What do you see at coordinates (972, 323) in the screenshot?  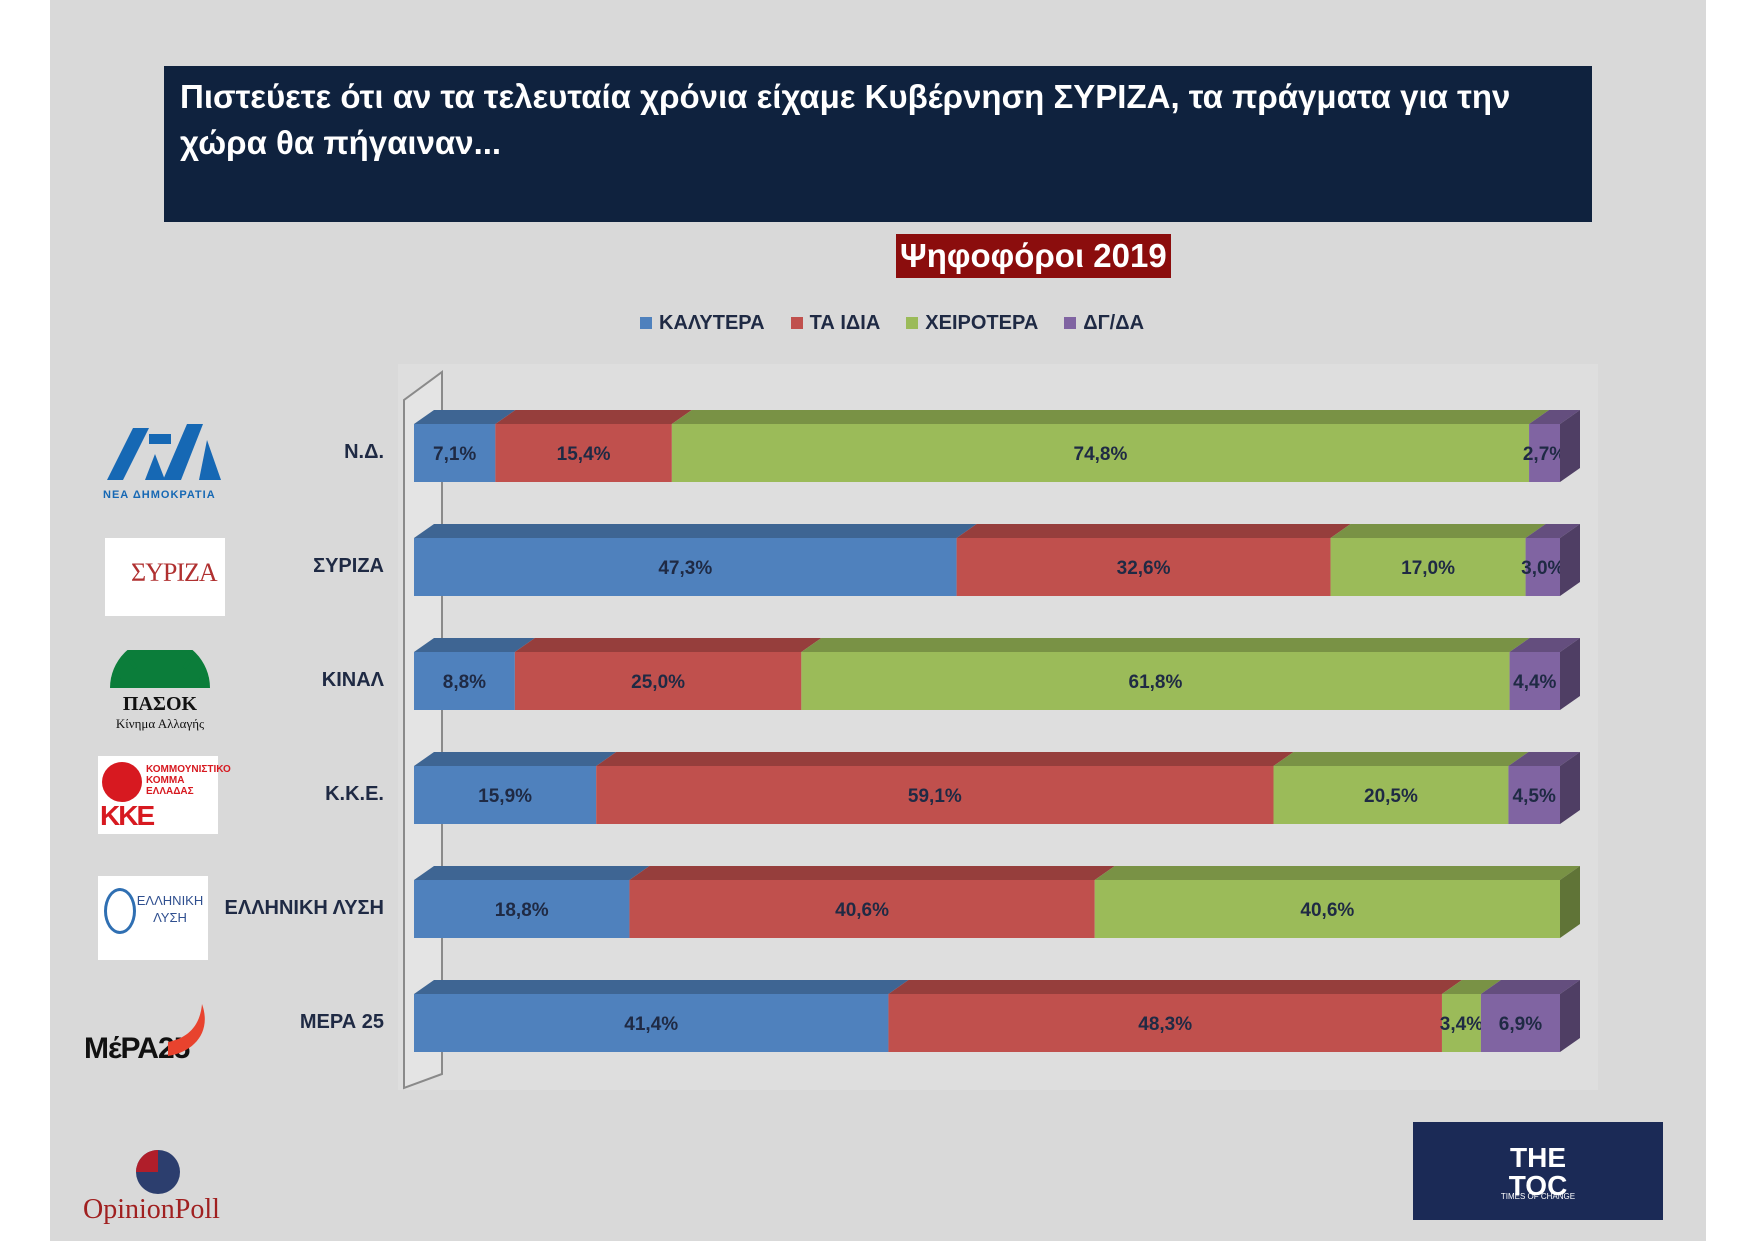 I see `legend-item: ΧΕΙΡΟΤΕΡΑ` at bounding box center [972, 323].